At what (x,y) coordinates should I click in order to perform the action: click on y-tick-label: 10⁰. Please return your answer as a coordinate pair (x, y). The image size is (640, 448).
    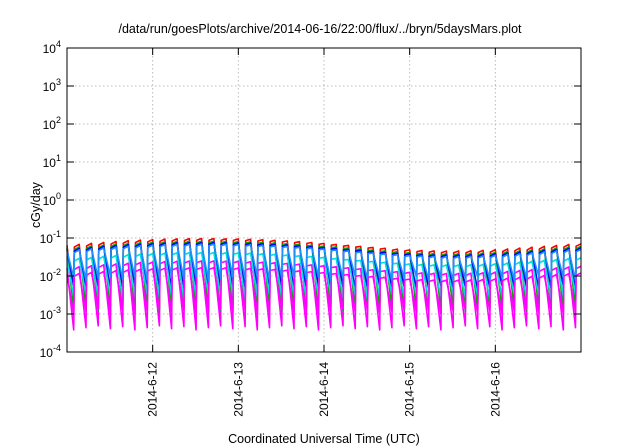
    Looking at the image, I should click on (52, 199).